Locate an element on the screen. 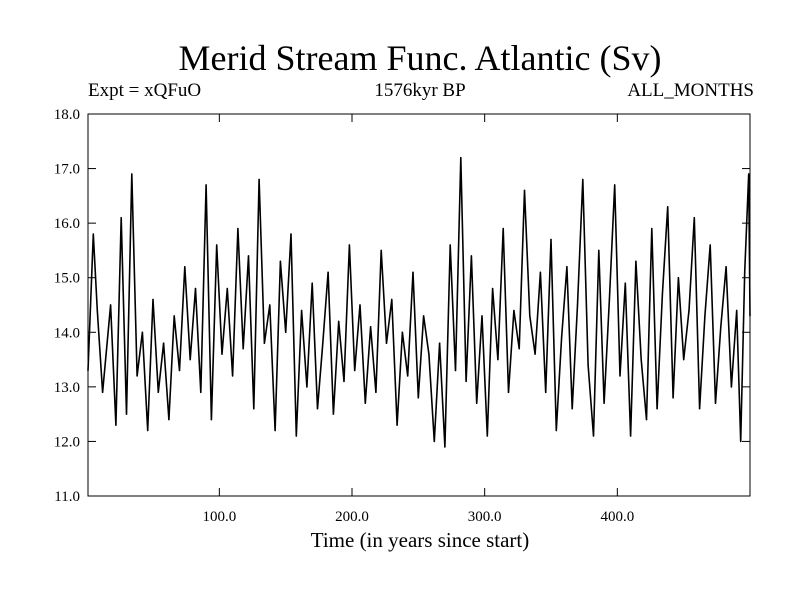  y-tick-label: 12.0 is located at coordinates (67, 442).